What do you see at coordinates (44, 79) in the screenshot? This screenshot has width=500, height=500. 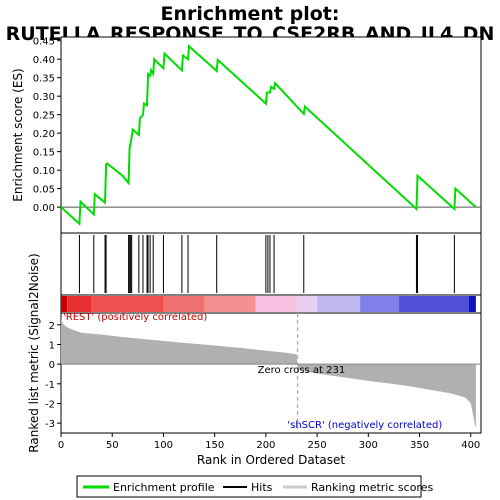 I see `es-ytick-label: 0.35` at bounding box center [44, 79].